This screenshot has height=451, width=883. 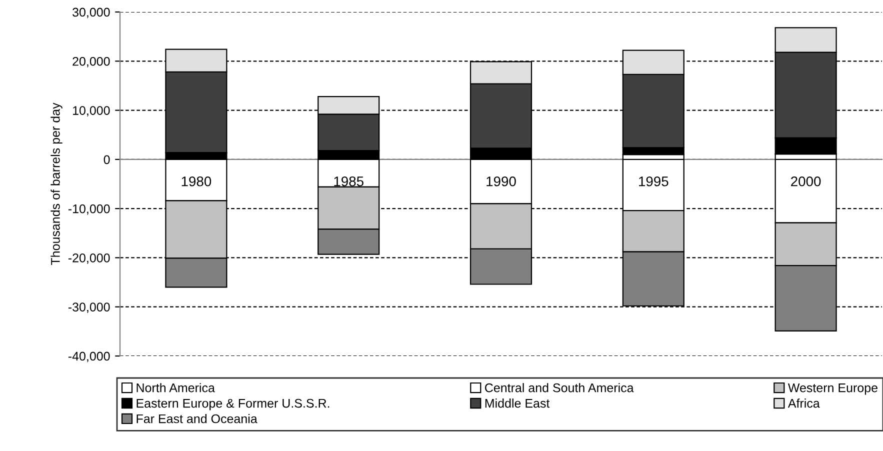 What do you see at coordinates (89, 307) in the screenshot?
I see `y-tick-label: -30,000` at bounding box center [89, 307].